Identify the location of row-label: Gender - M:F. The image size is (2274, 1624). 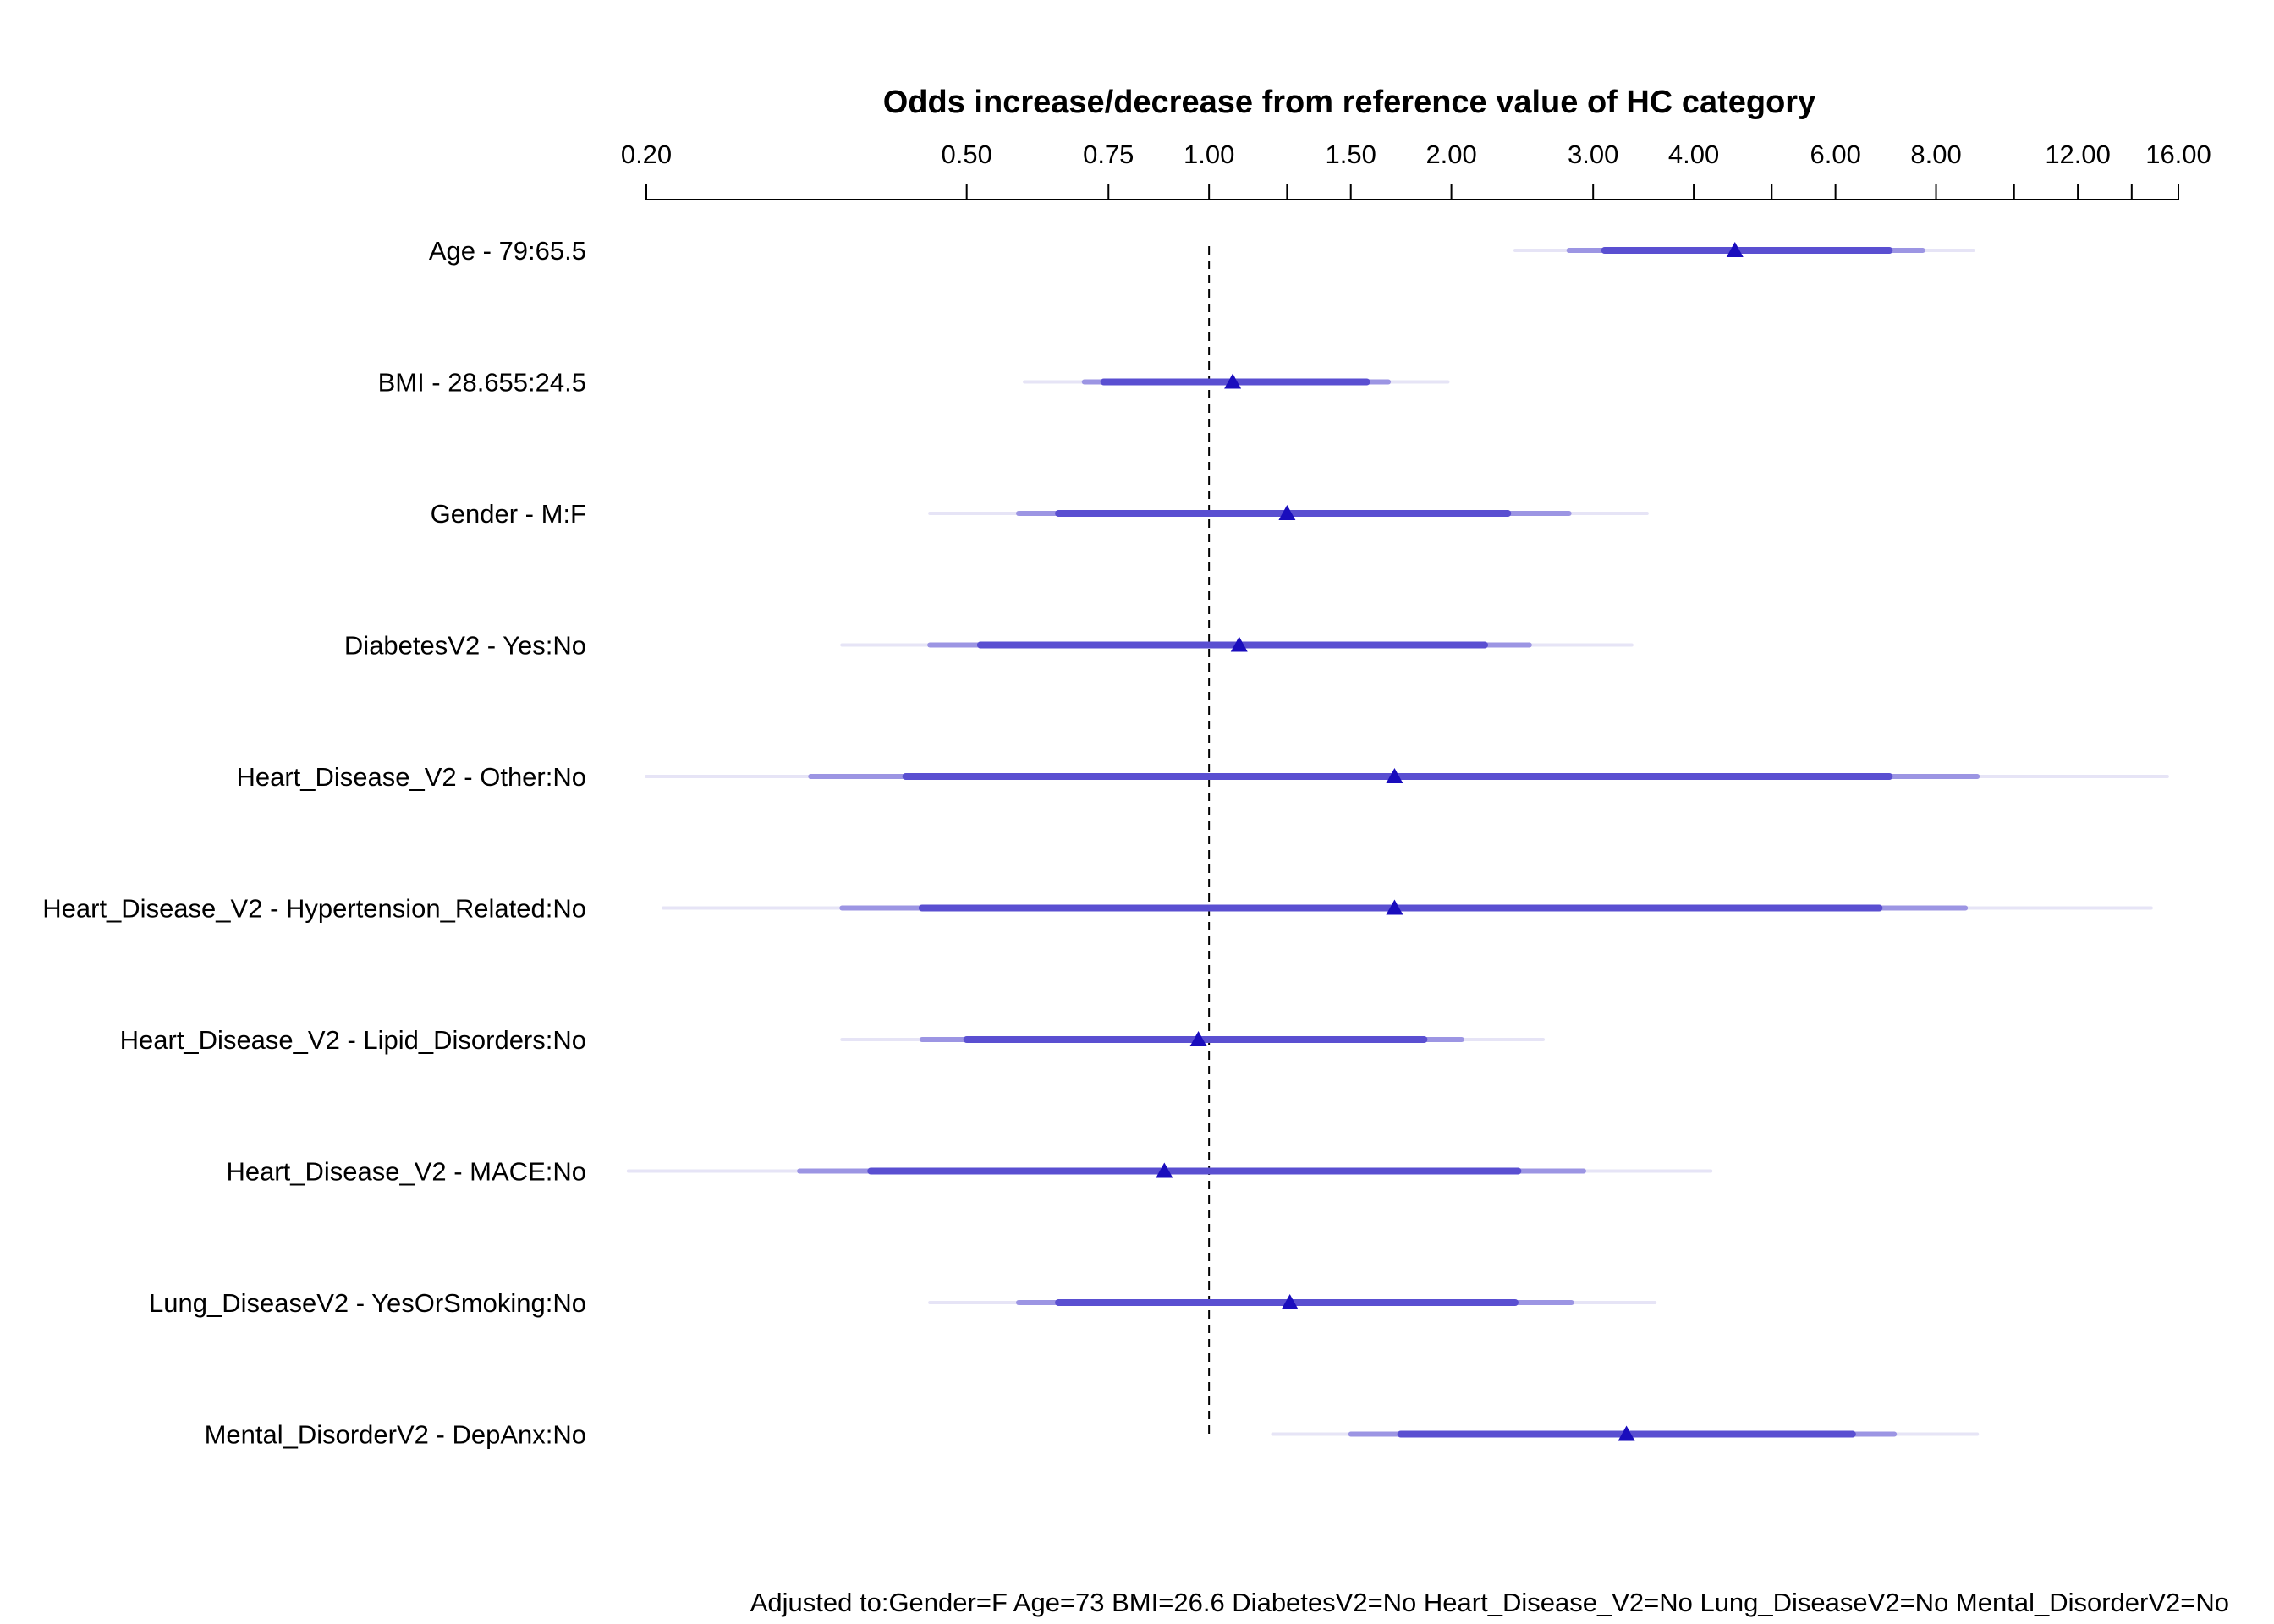
(509, 514).